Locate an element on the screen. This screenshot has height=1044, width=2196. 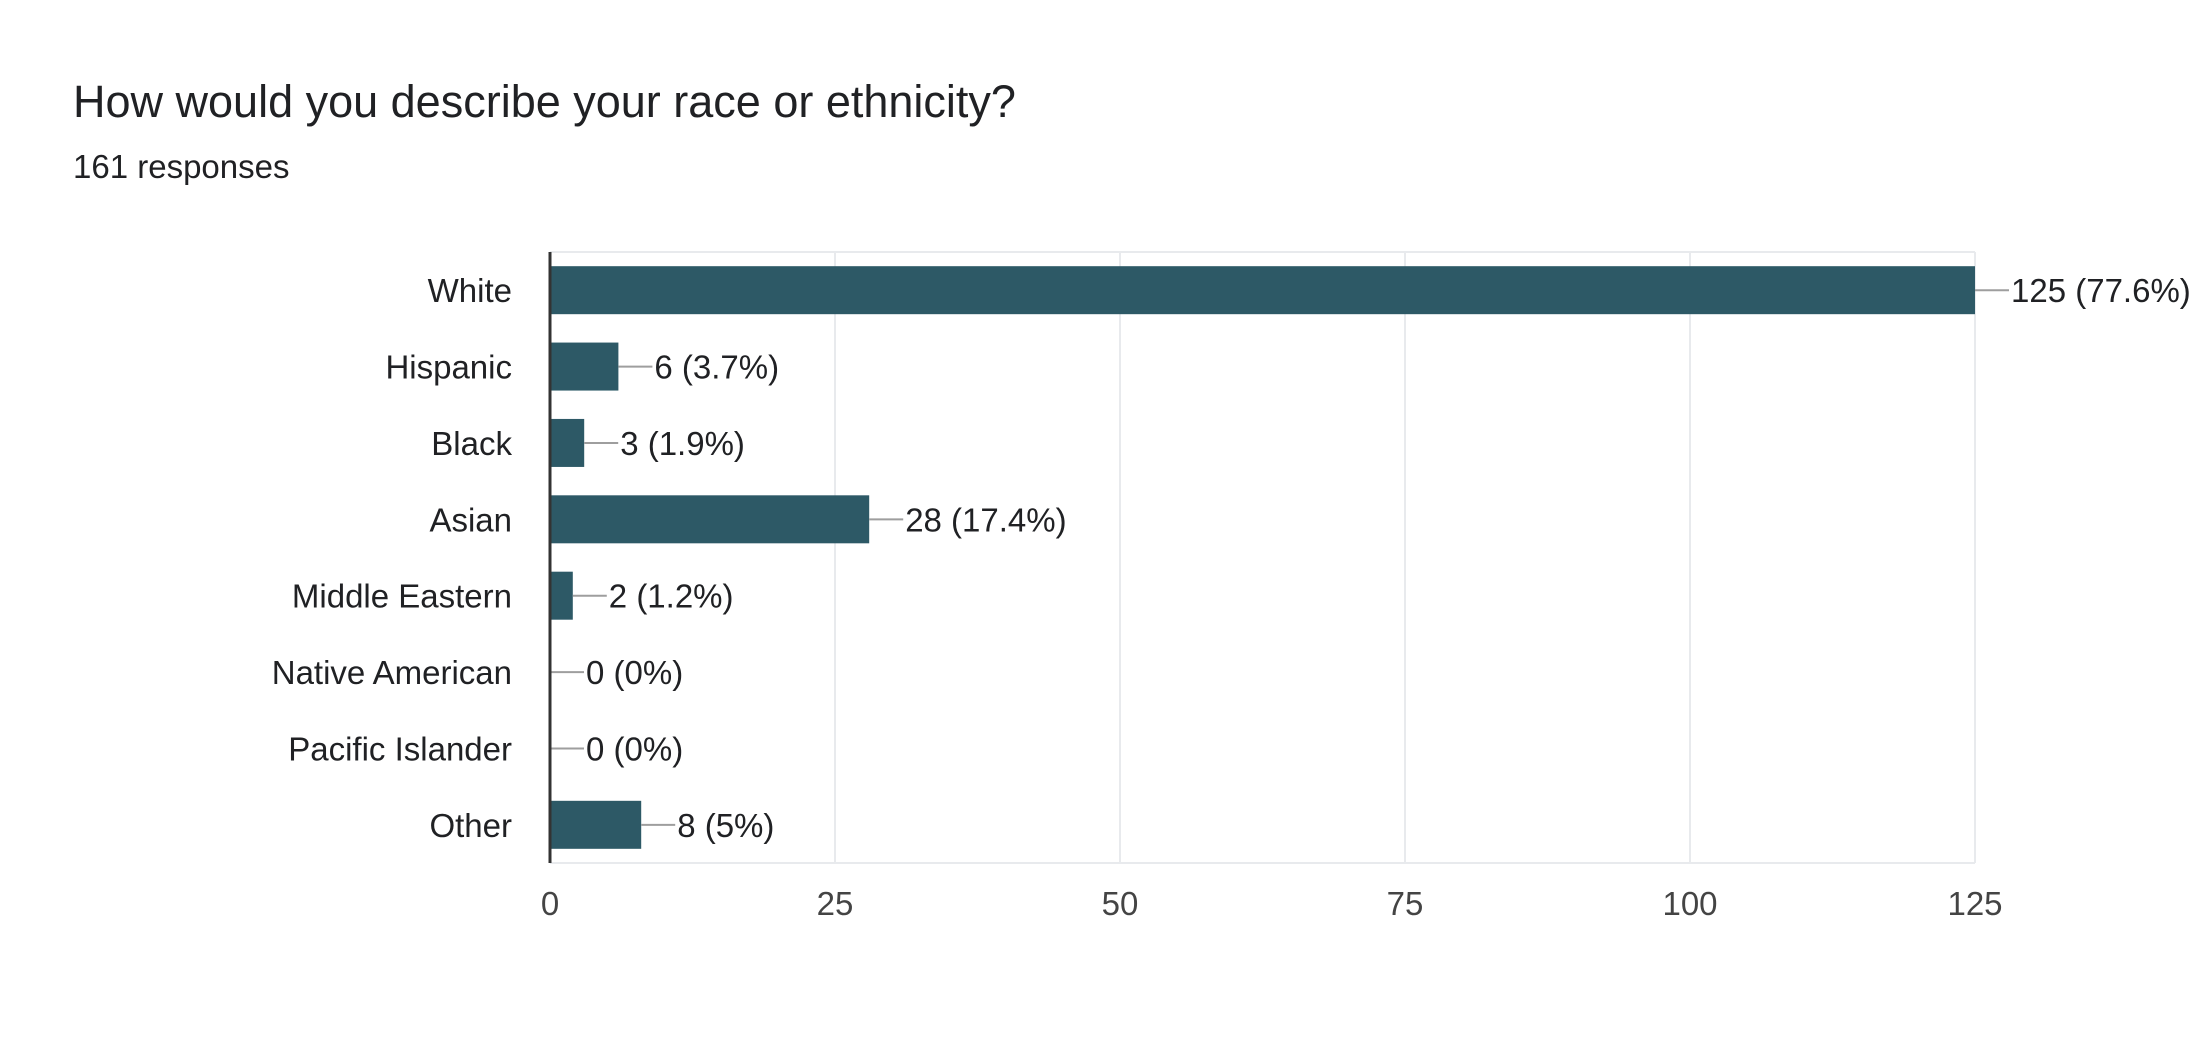
category-label: White is located at coordinates (470, 290).